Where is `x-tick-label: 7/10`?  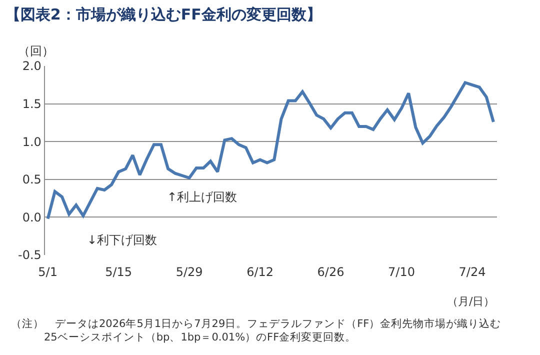
x-tick-label: 7/10 is located at coordinates (401, 272).